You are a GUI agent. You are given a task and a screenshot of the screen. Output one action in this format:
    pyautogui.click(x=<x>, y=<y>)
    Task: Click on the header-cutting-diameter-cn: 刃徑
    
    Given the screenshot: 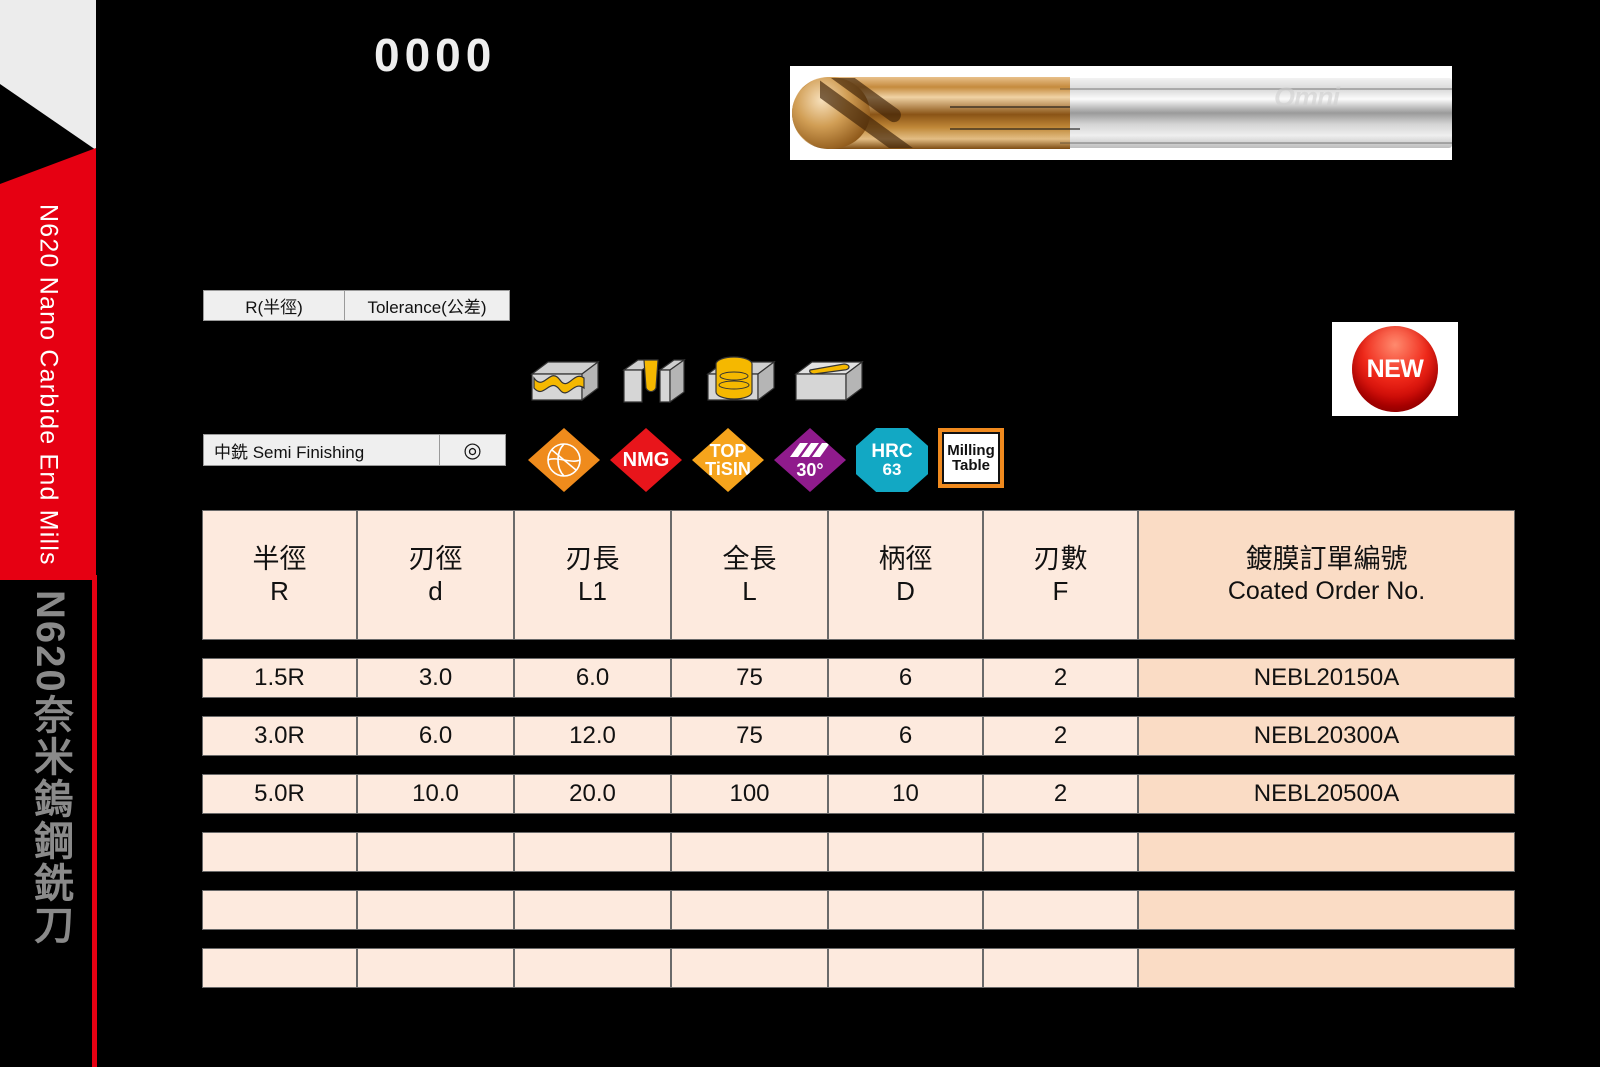 What is the action you would take?
    pyautogui.click(x=435, y=558)
    